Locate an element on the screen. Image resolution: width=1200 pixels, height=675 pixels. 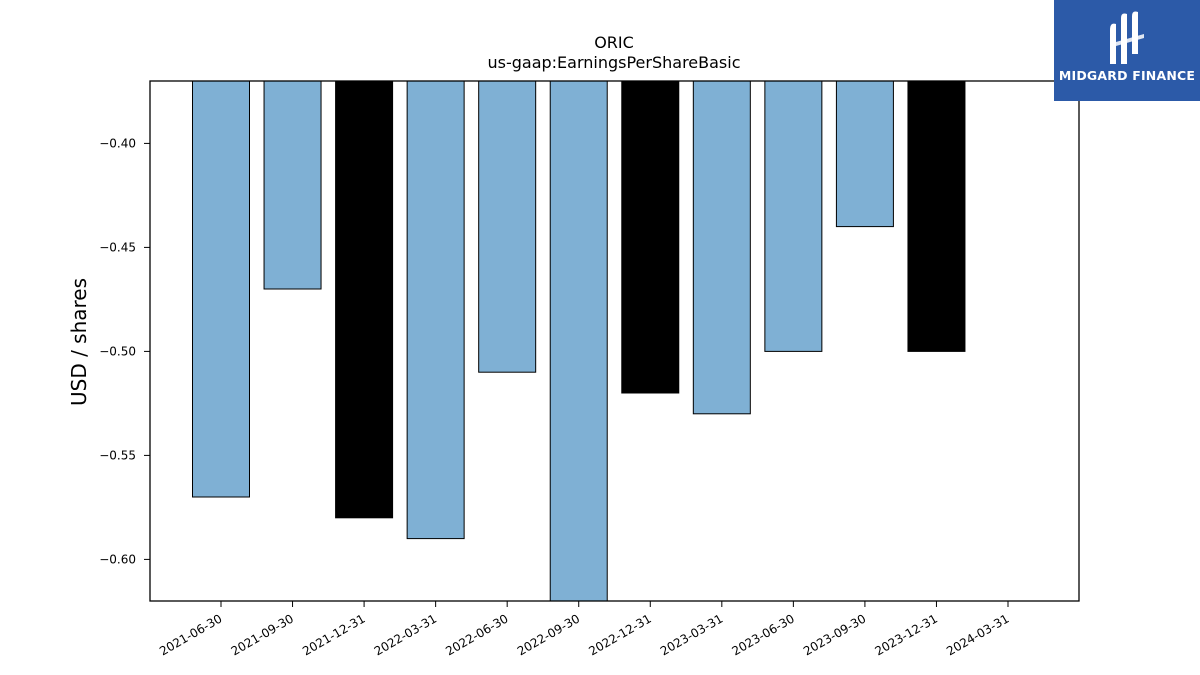
chart-subtitle: us-gaap:EarningsPerShareBasic is located at coordinates (613, 62).